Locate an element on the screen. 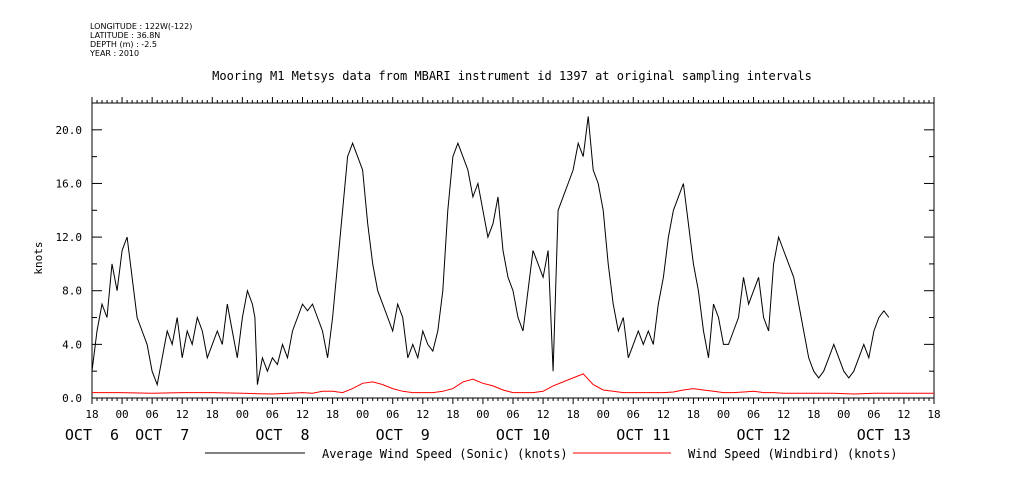  day-label: OCT 9 is located at coordinates (403, 435).